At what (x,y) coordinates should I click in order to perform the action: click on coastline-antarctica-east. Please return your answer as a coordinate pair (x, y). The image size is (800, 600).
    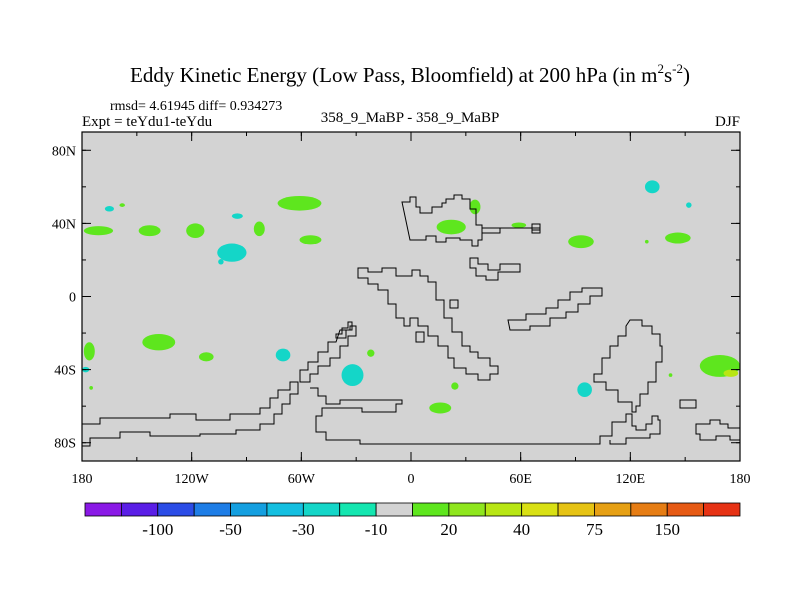
    Looking at the image, I should click on (485, 416).